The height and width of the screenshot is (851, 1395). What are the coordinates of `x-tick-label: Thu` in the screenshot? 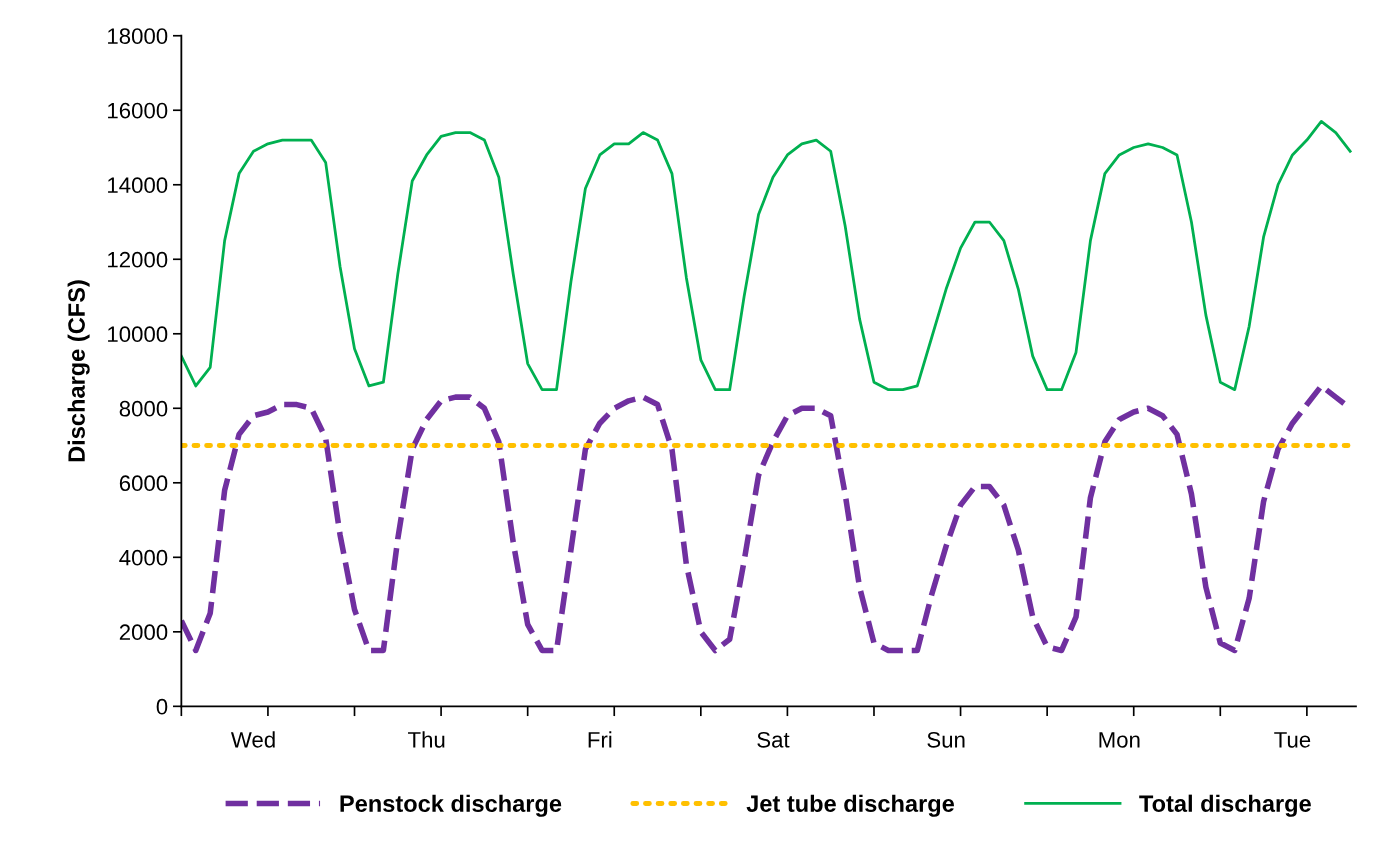 It's located at (426, 739).